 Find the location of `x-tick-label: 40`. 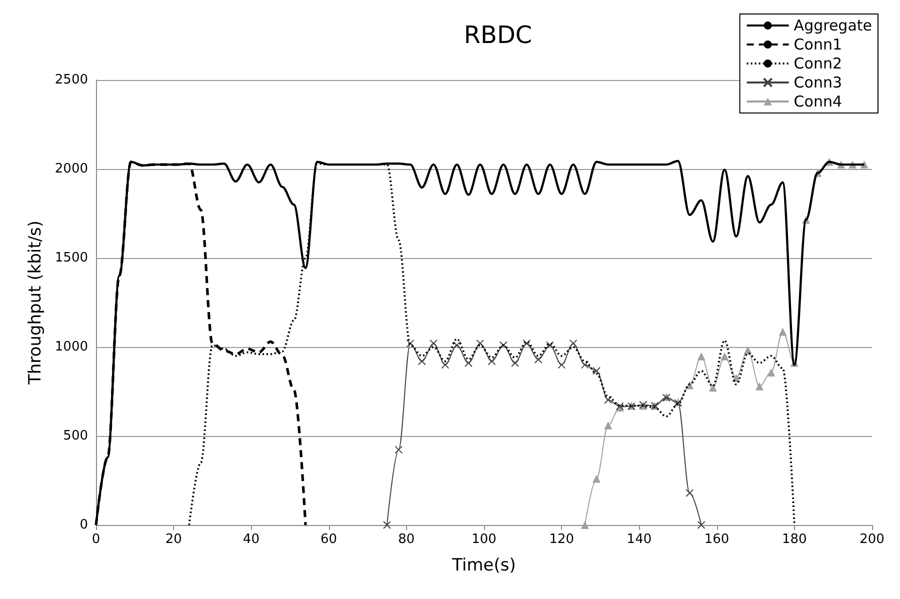

x-tick-label: 40 is located at coordinates (251, 539).